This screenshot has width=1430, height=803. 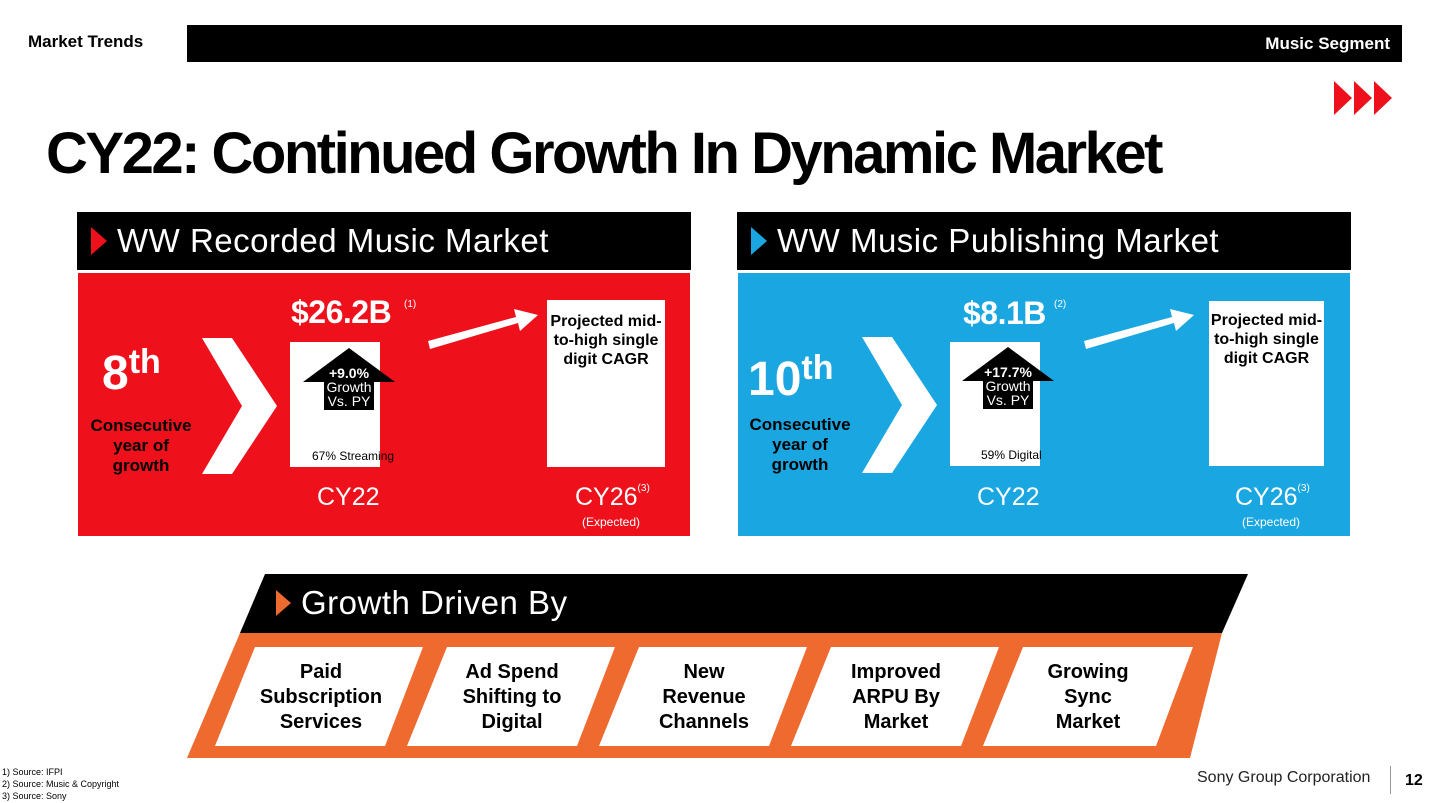 I want to click on page-number: 12, so click(x=1414, y=780).